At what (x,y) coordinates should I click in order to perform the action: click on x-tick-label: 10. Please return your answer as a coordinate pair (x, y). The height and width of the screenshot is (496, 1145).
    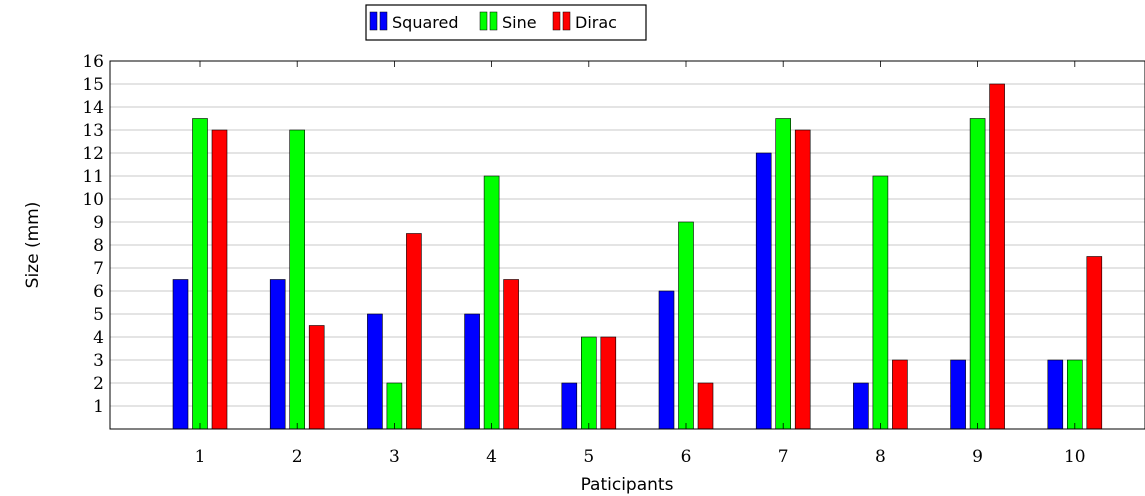
    Looking at the image, I should click on (1075, 457).